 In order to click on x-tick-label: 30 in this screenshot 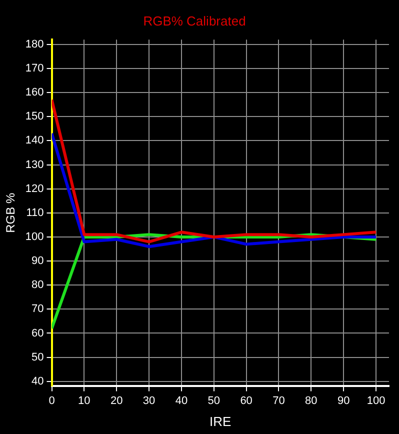, I will do `click(149, 400)`.